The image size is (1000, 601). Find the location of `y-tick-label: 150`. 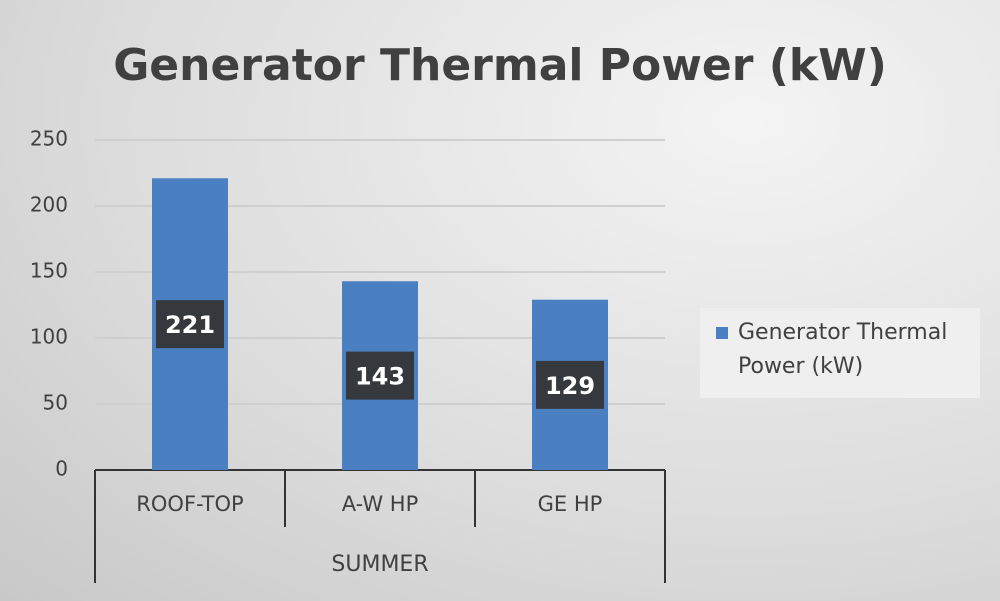

y-tick-label: 150 is located at coordinates (49, 271).